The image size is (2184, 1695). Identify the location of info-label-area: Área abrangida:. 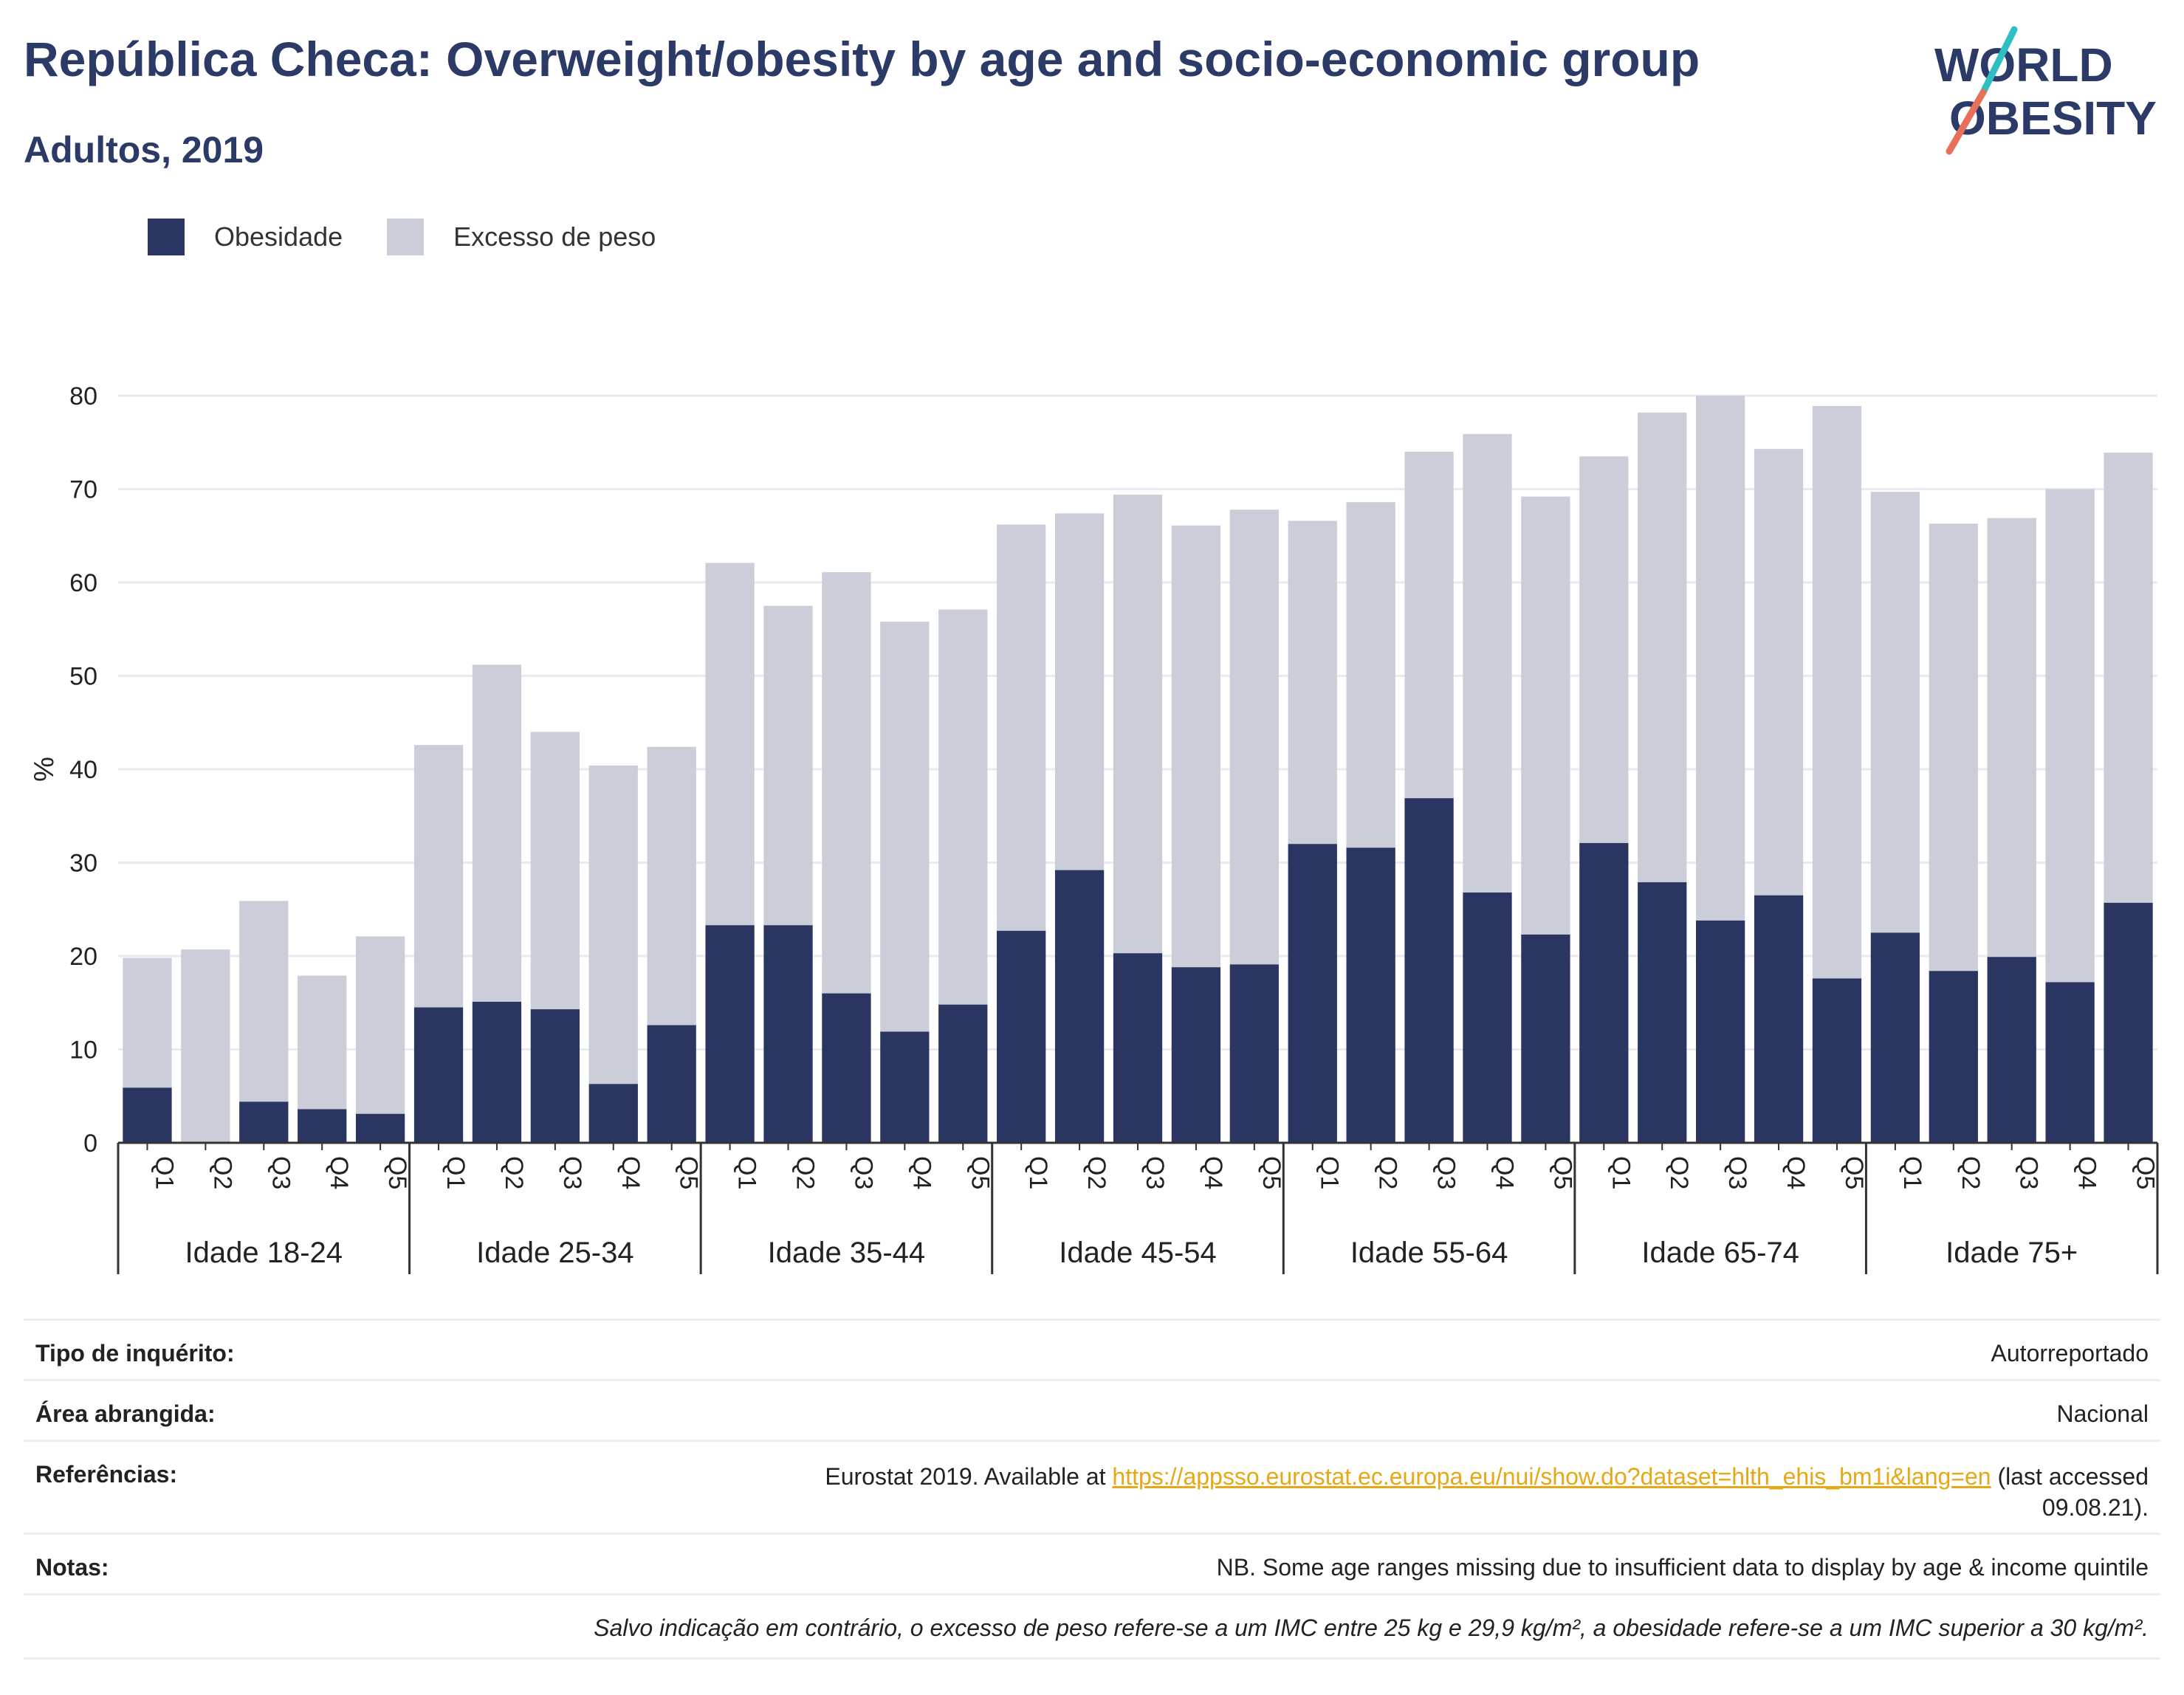
(125, 1413).